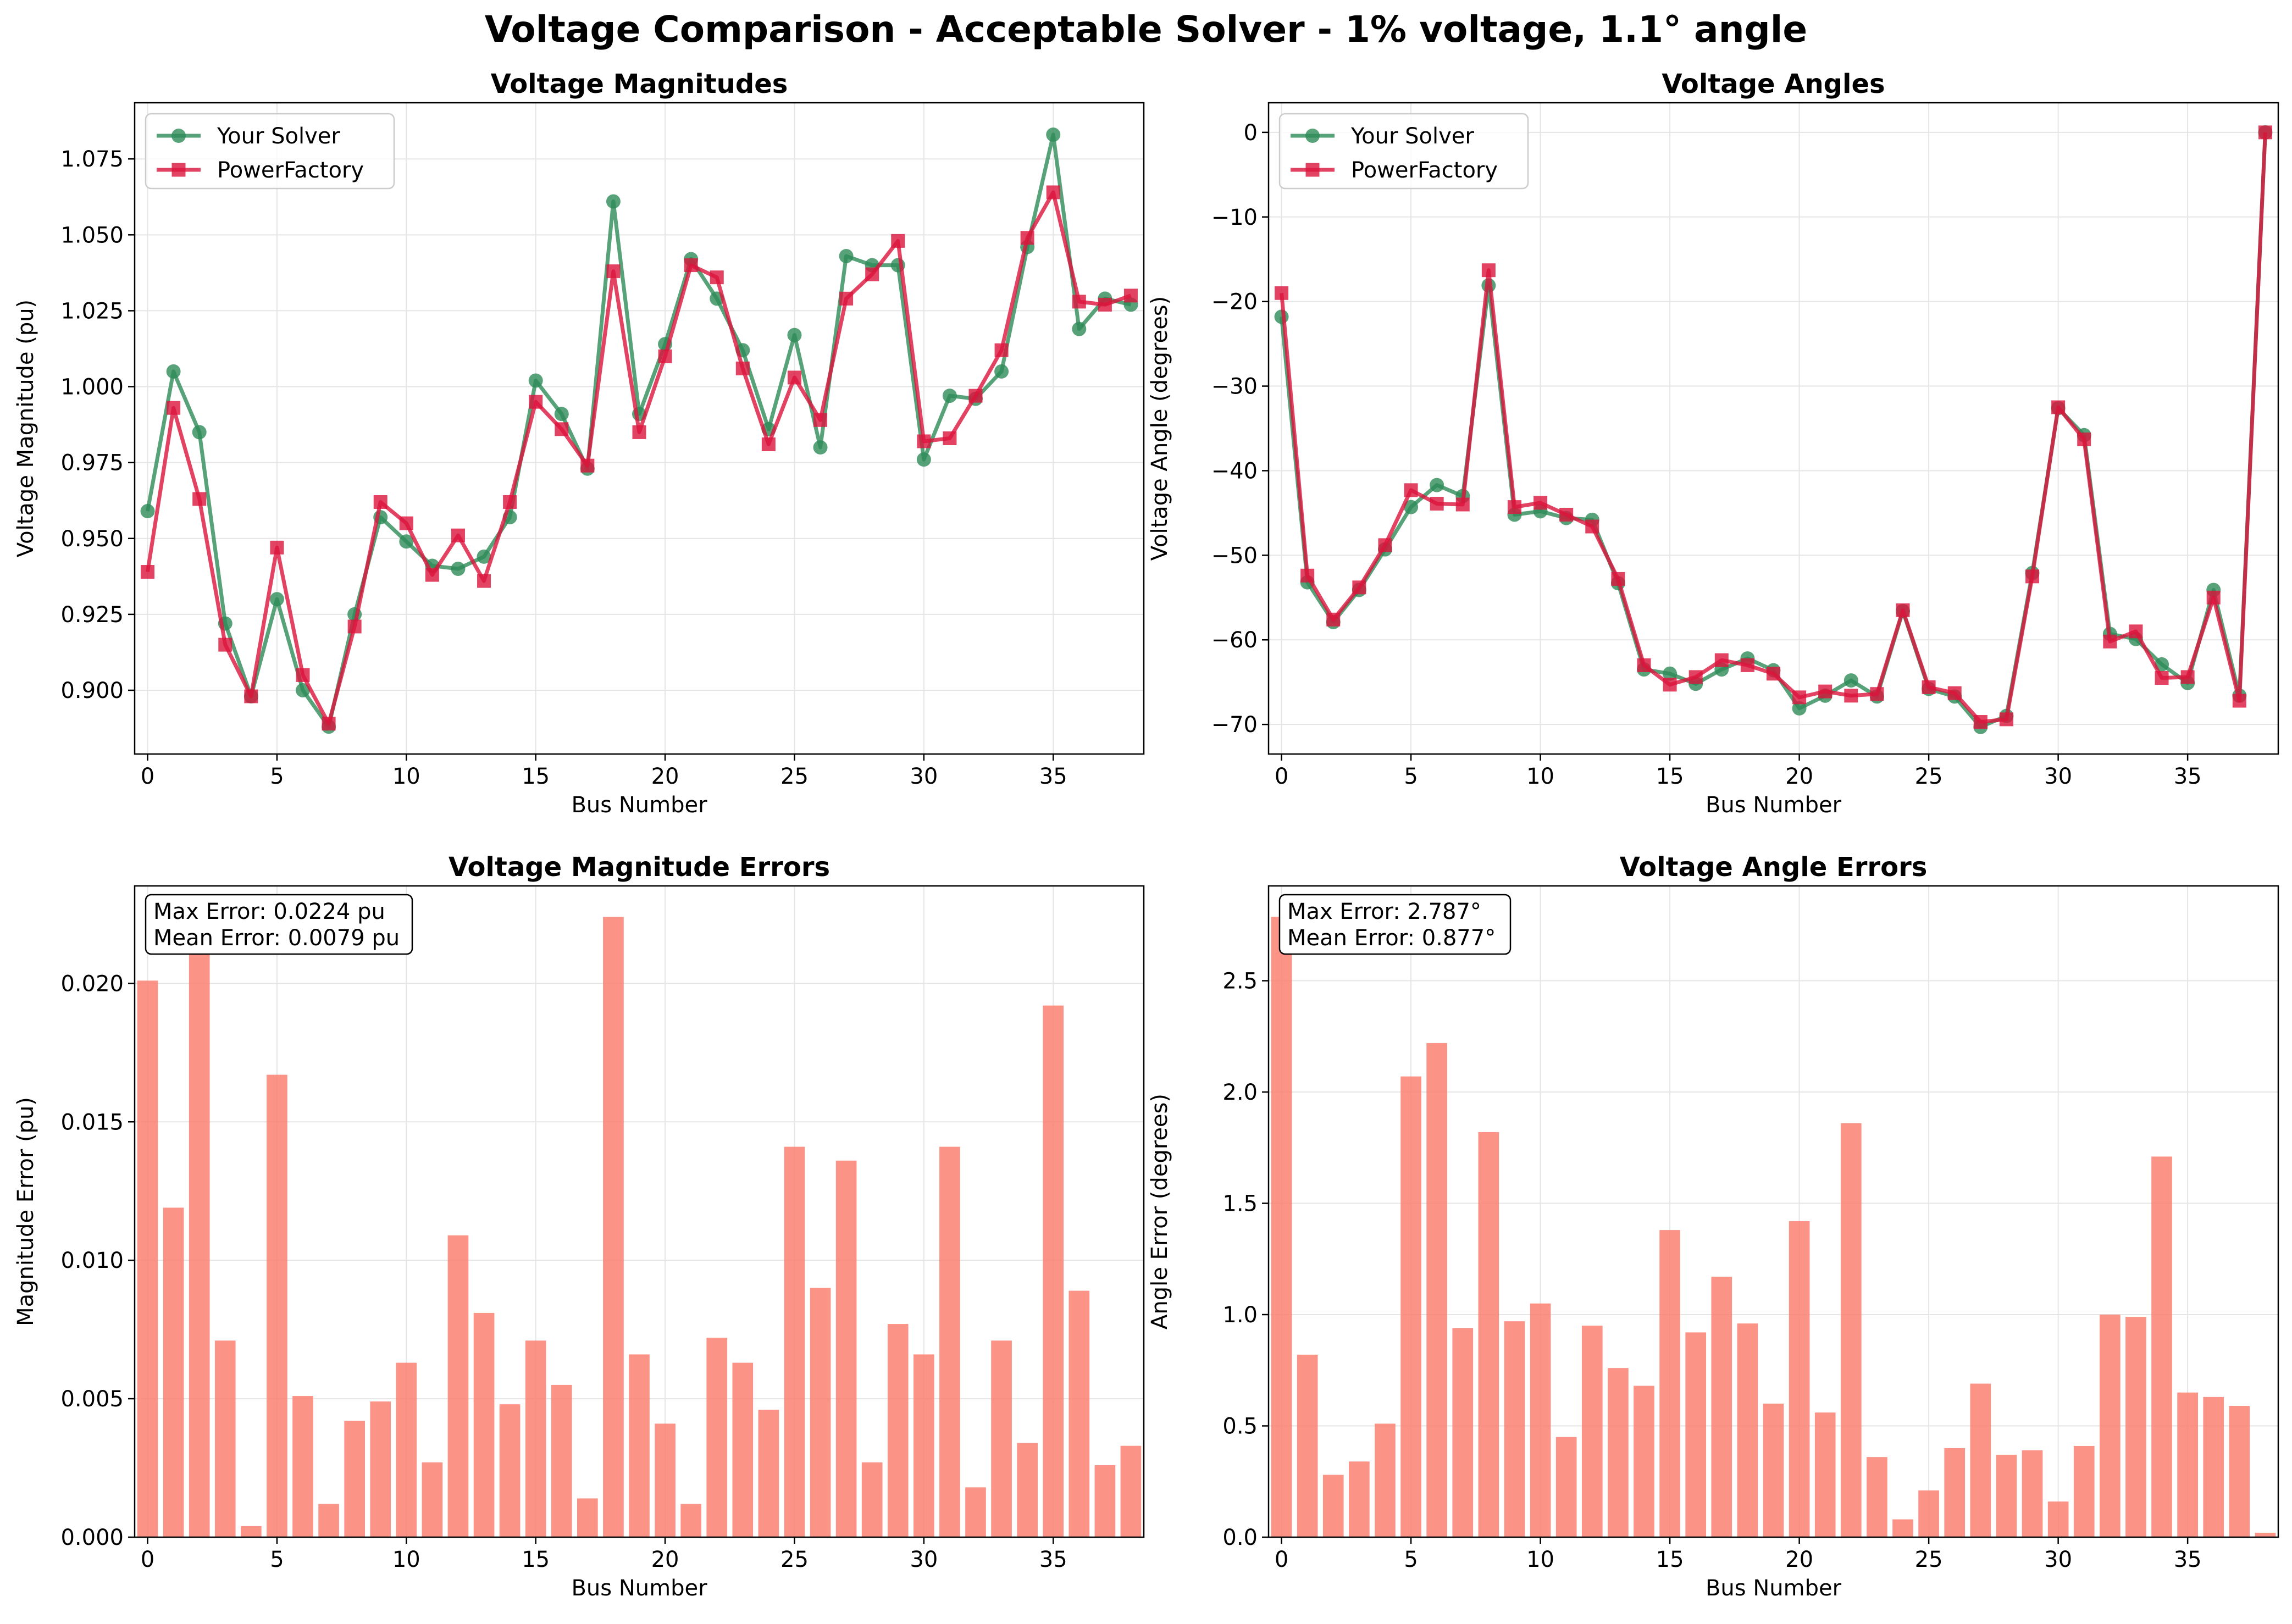 The image size is (2292, 1624). I want to click on panel-title: Voltage Magnitudes, so click(639, 84).